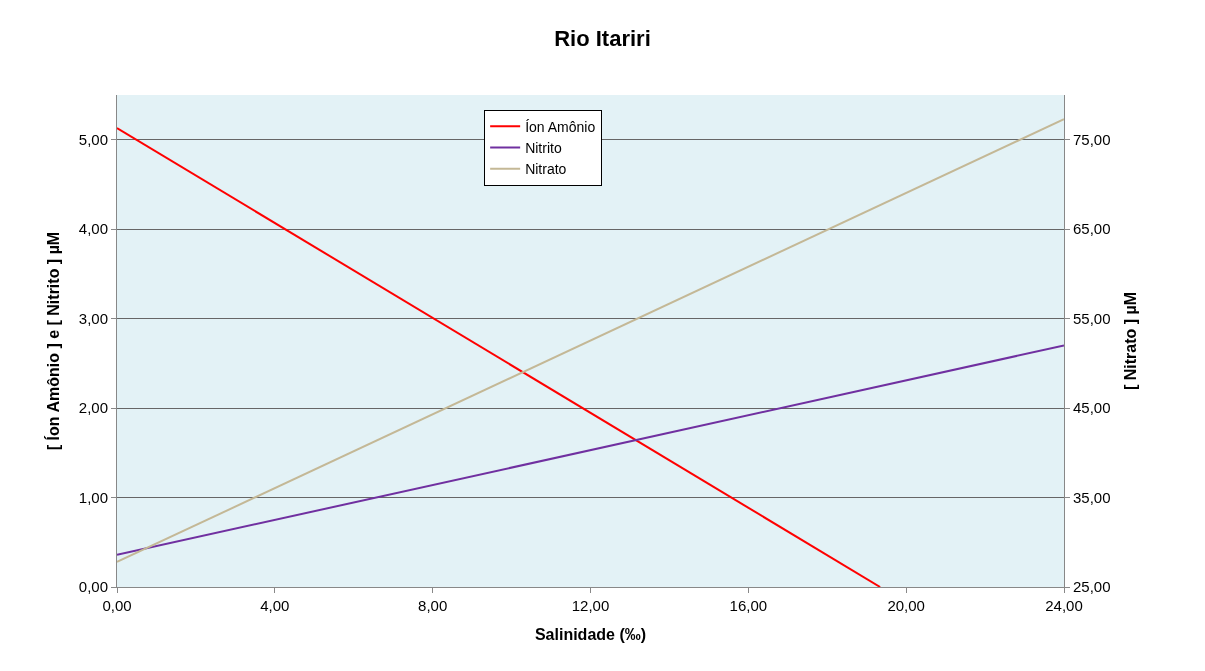 The image size is (1205, 671). What do you see at coordinates (93, 229) in the screenshot?
I see `y-tick-label: 4,00` at bounding box center [93, 229].